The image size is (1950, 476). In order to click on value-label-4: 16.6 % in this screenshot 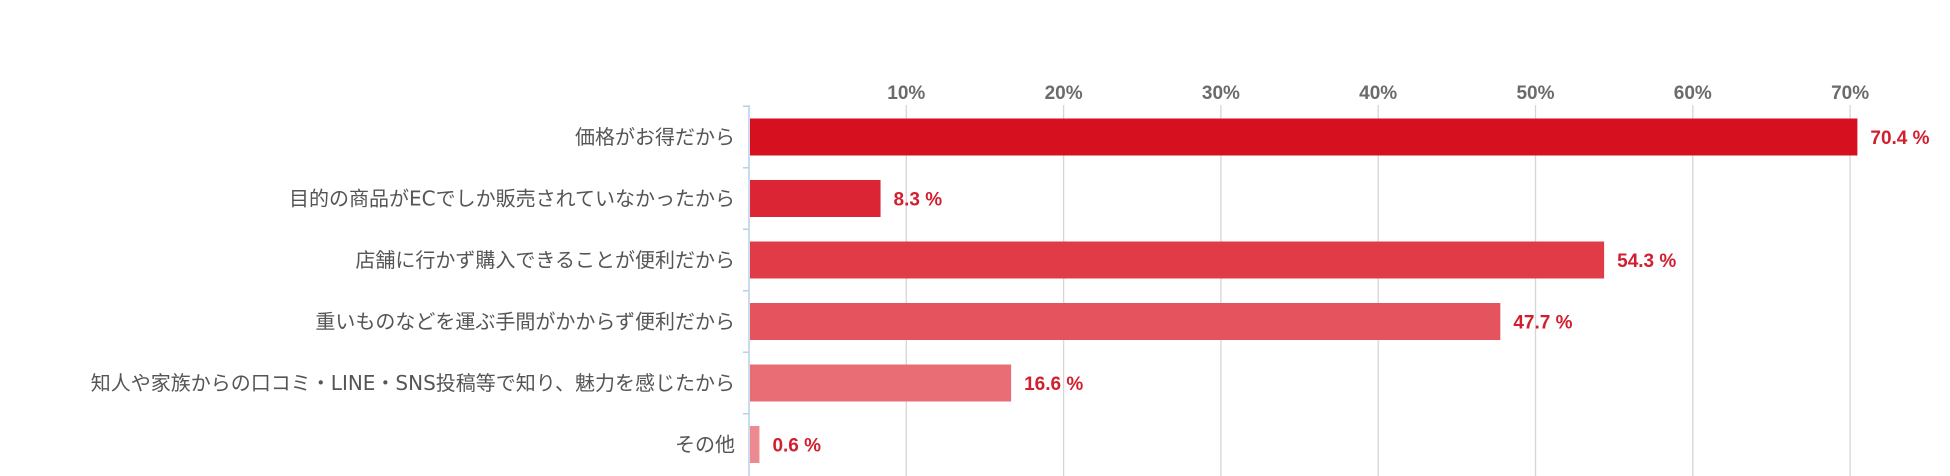, I will do `click(1053, 384)`.